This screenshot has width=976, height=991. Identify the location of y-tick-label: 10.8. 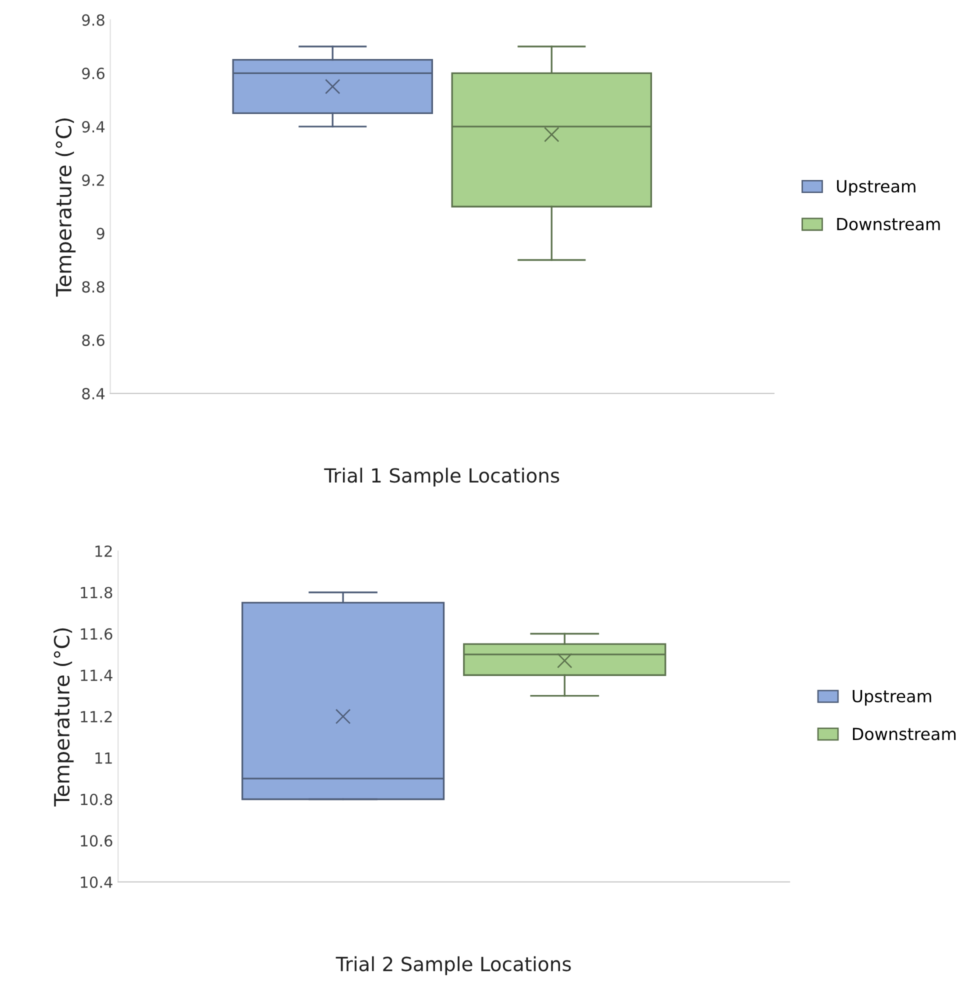
(96, 800).